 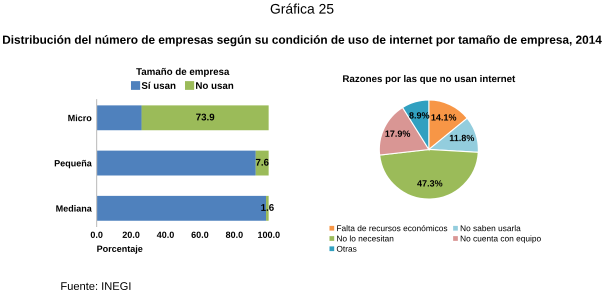 What do you see at coordinates (490, 228) in the screenshot?
I see `legend-label: No saben usarla` at bounding box center [490, 228].